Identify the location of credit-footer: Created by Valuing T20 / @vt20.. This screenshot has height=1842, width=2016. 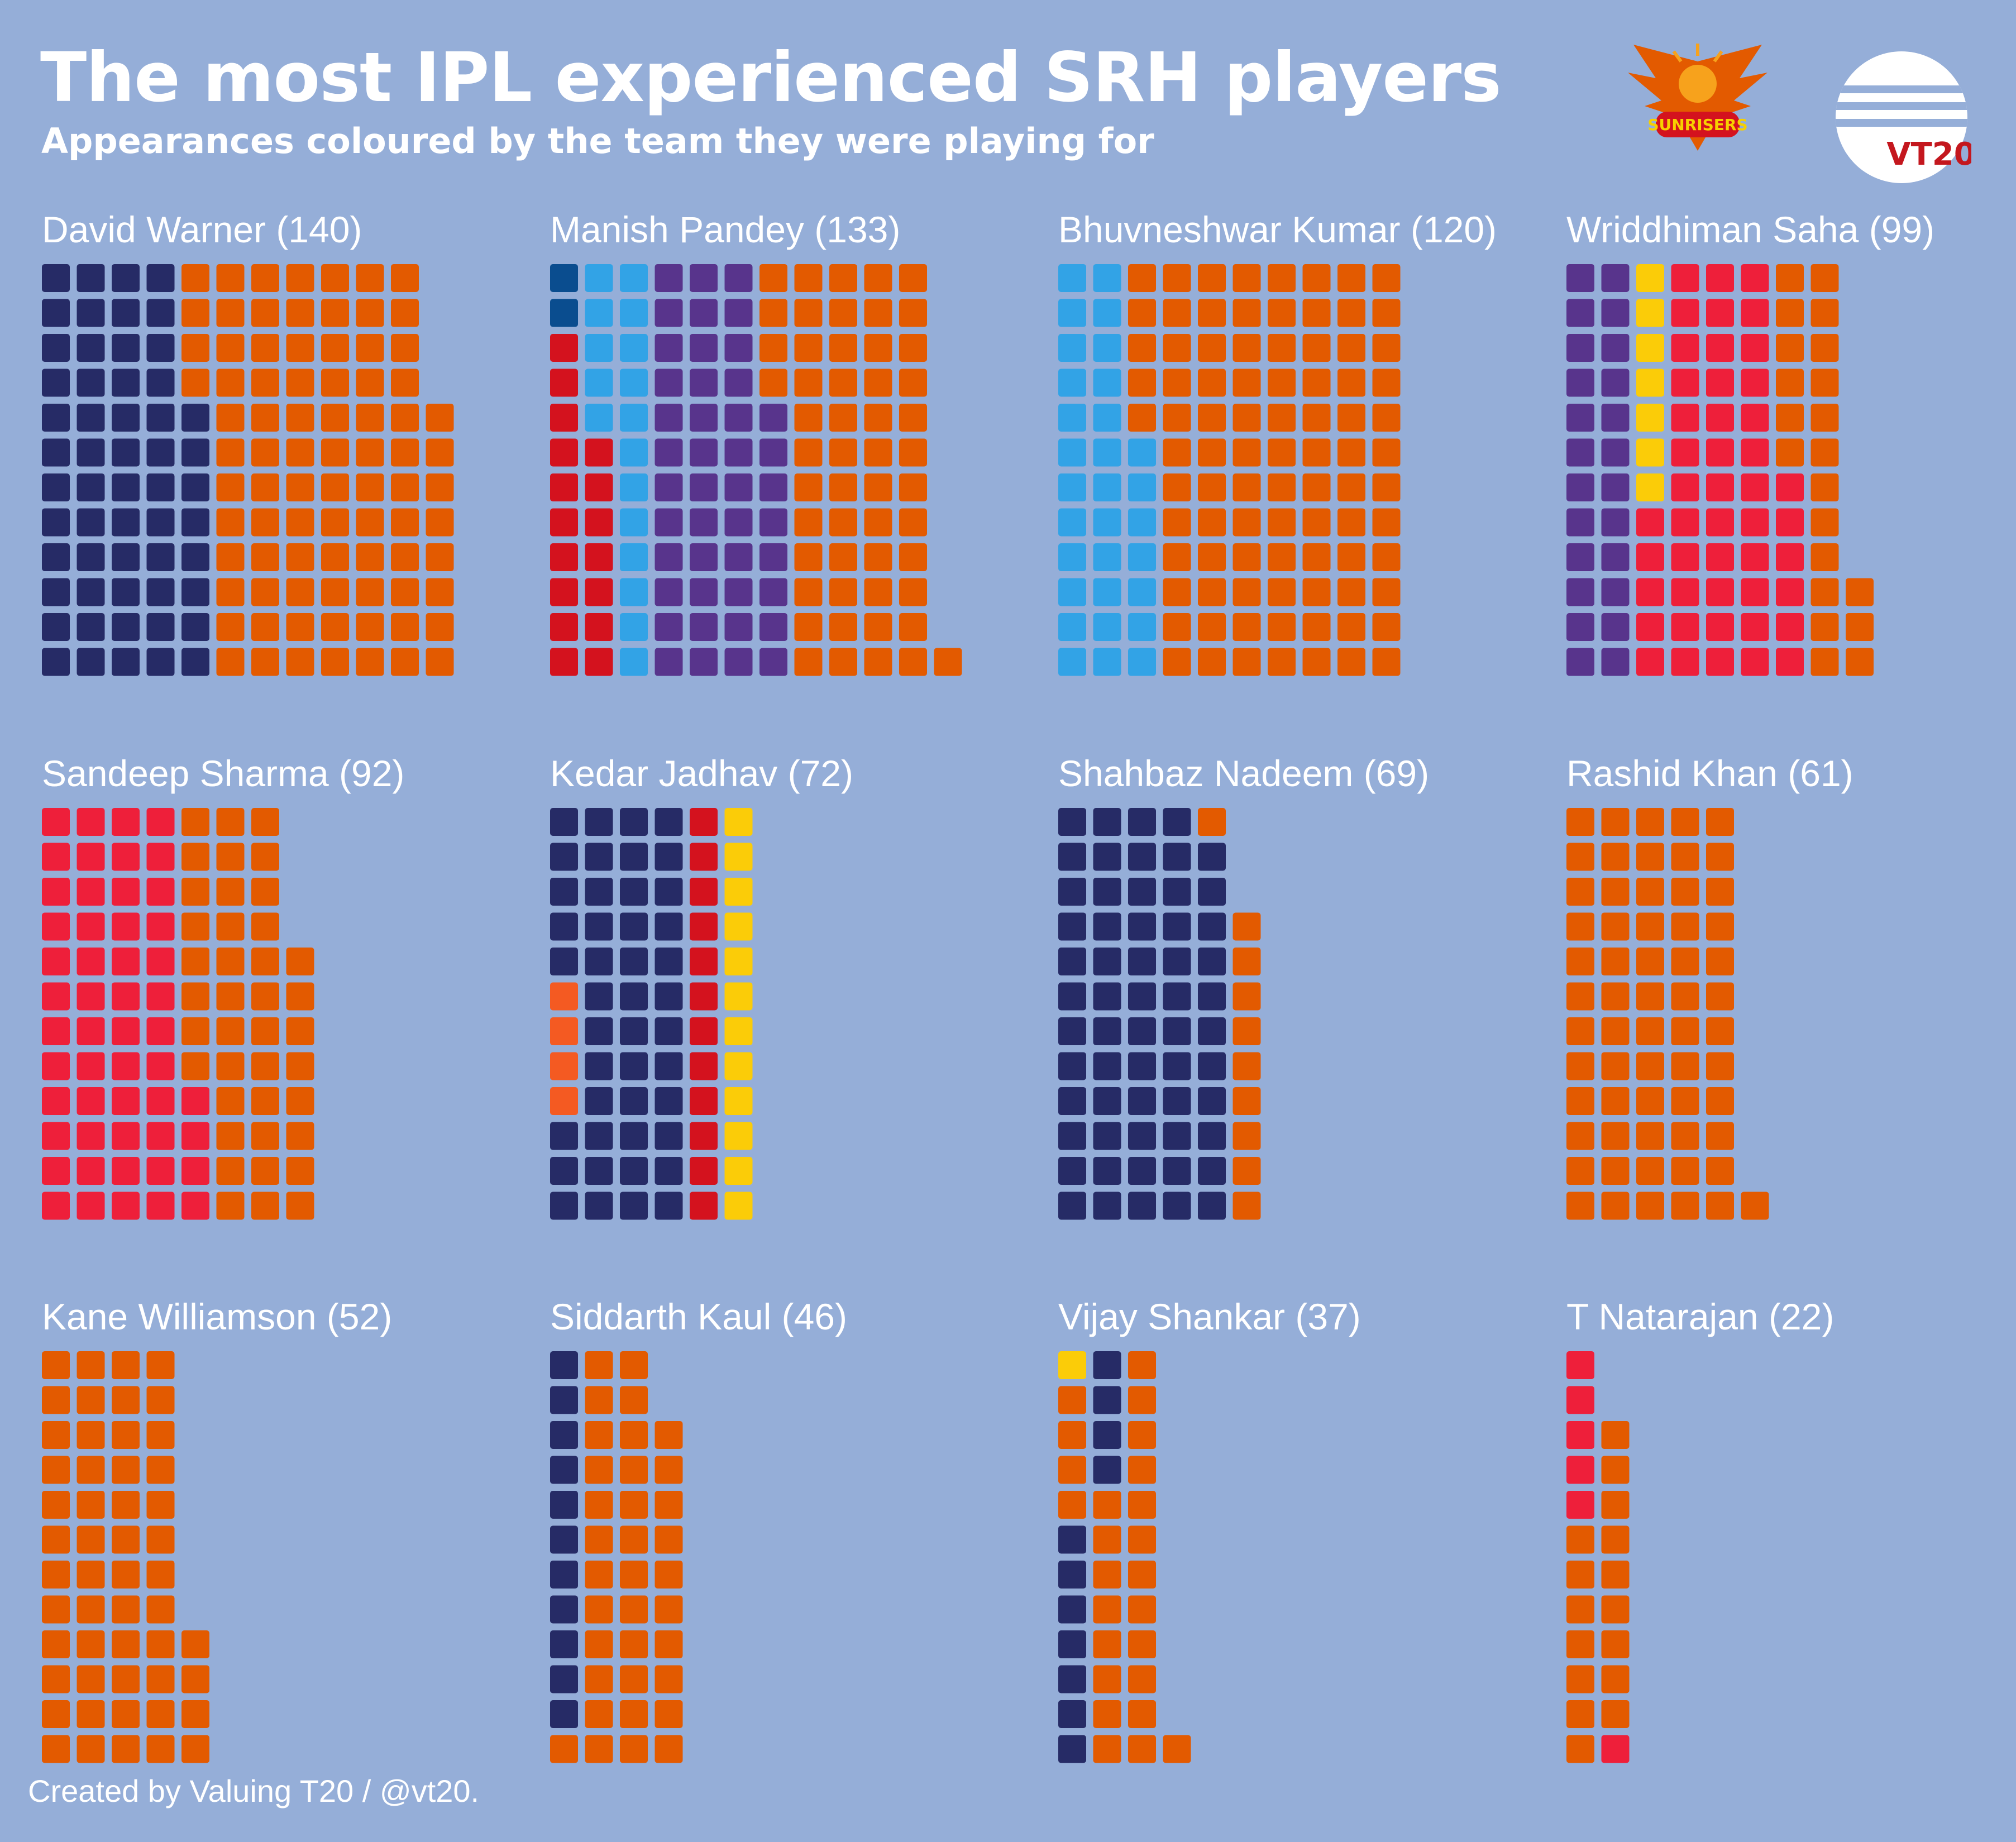
(254, 1790).